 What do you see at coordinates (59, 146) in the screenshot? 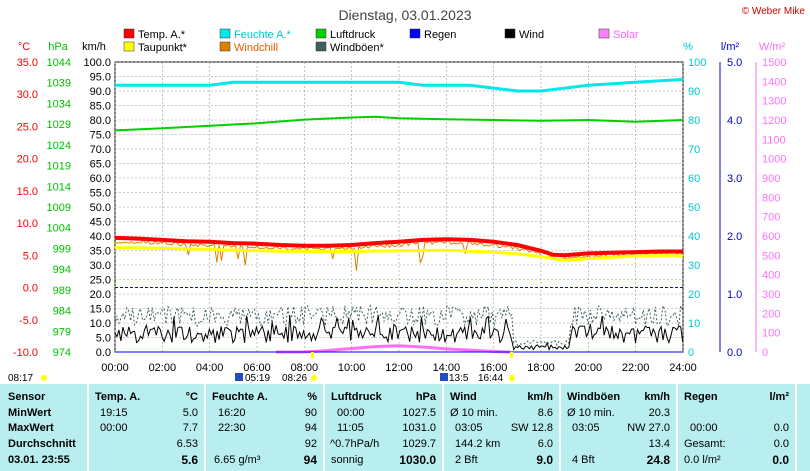
I see `pressure-axis-tick-label: 1024` at bounding box center [59, 146].